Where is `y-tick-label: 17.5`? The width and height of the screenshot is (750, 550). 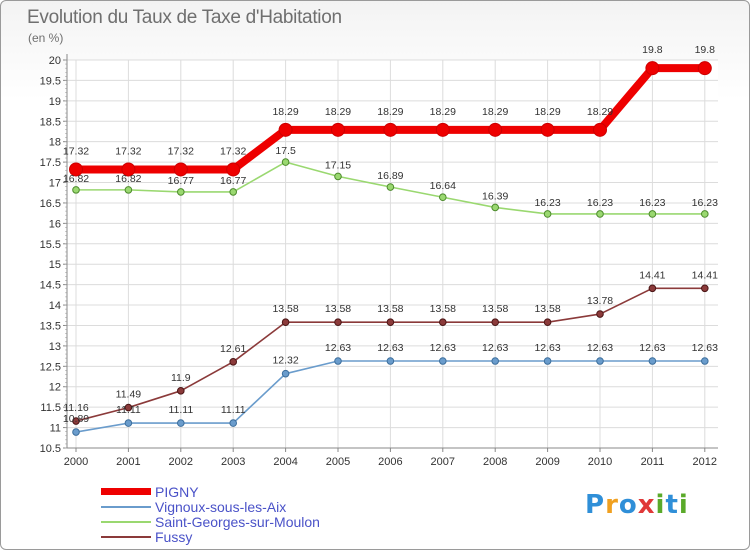
y-tick-label: 17.5 is located at coordinates (50, 163).